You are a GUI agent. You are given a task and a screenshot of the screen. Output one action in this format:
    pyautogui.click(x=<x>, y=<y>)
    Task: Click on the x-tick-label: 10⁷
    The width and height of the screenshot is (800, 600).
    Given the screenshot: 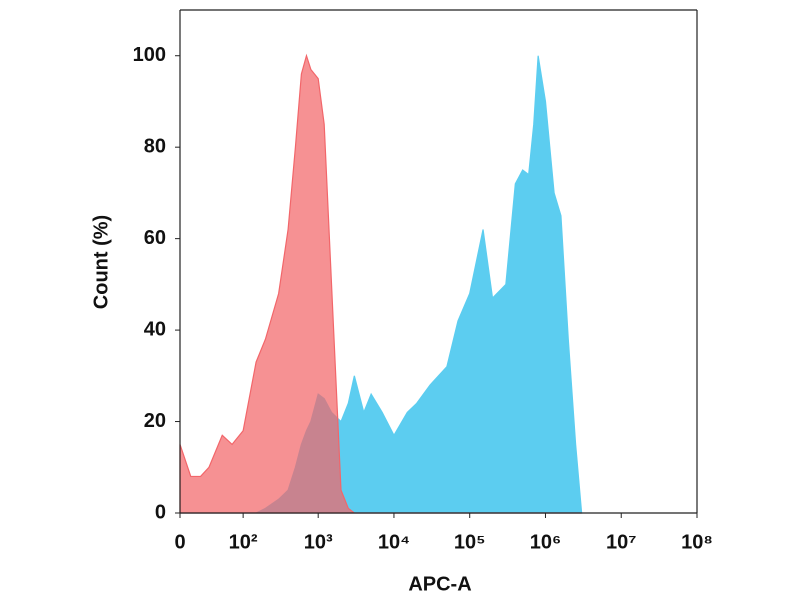 What is the action you would take?
    pyautogui.click(x=621, y=542)
    